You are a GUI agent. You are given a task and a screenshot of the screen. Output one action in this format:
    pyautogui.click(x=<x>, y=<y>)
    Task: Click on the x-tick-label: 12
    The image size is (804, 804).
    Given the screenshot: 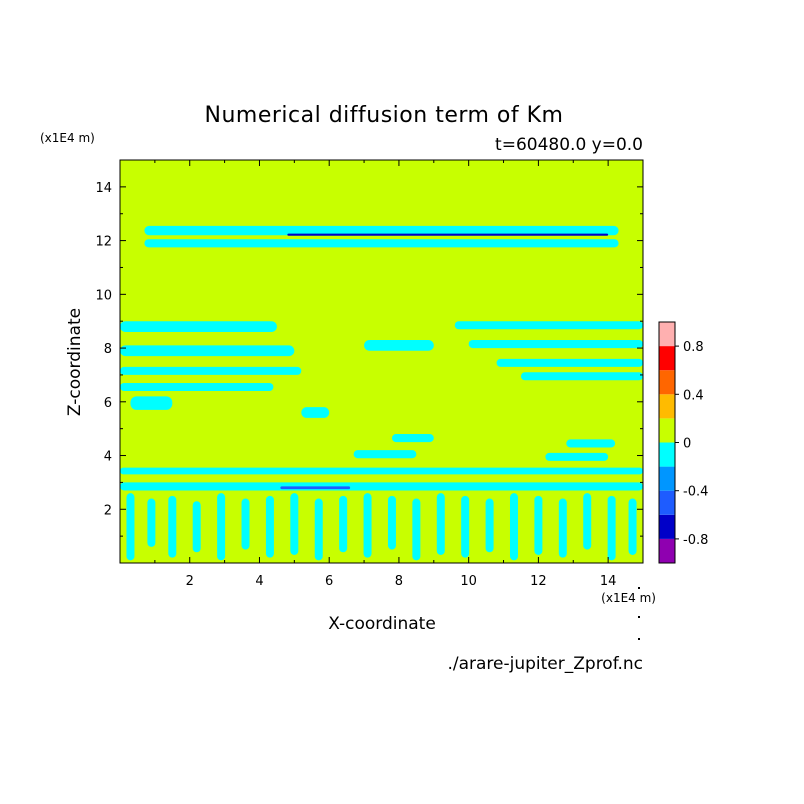 What is the action you would take?
    pyautogui.click(x=538, y=581)
    